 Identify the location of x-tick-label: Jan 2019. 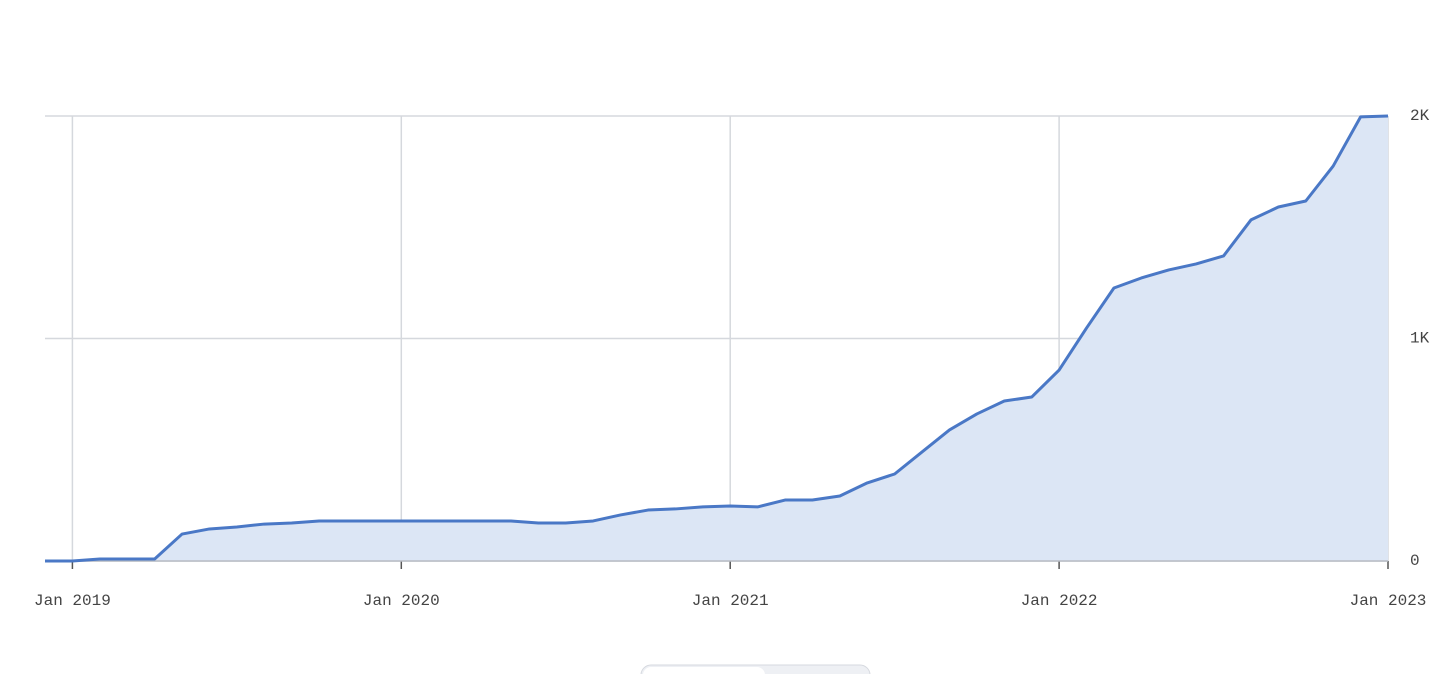
(72, 601).